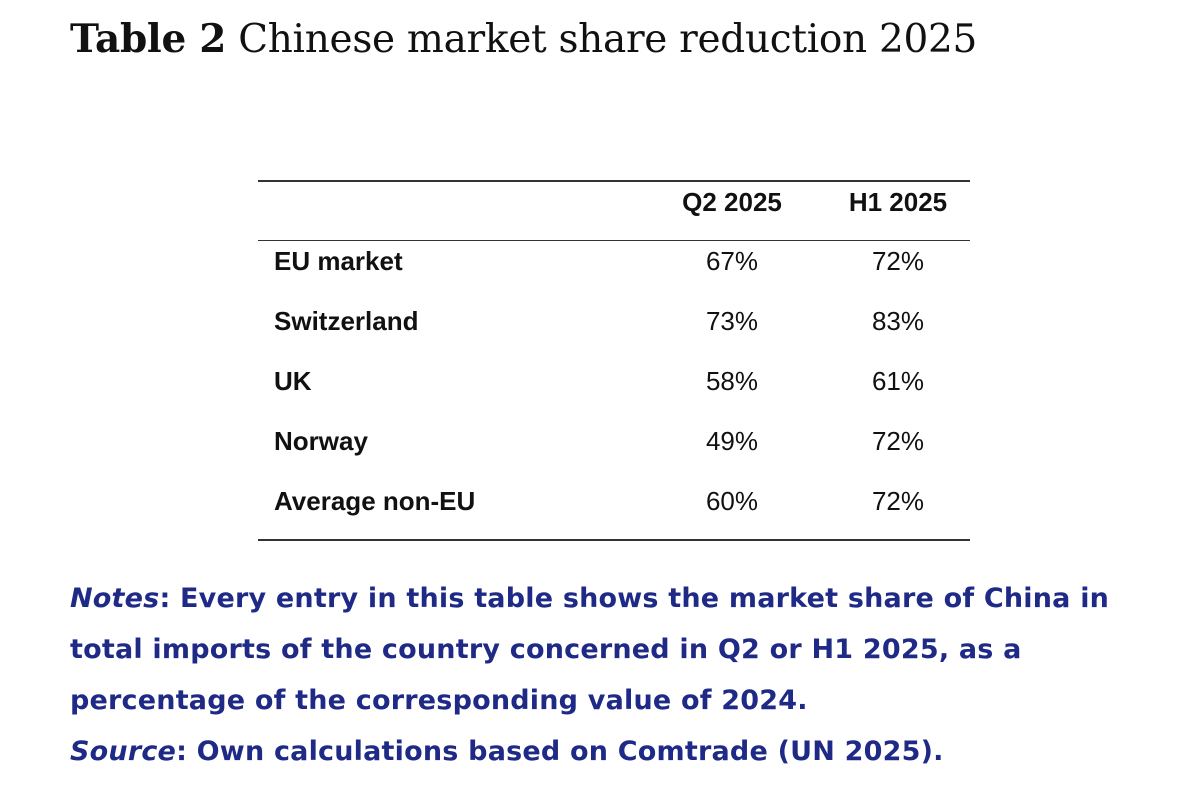 The height and width of the screenshot is (793, 1199). I want to click on cell-q2: 67%, so click(732, 261).